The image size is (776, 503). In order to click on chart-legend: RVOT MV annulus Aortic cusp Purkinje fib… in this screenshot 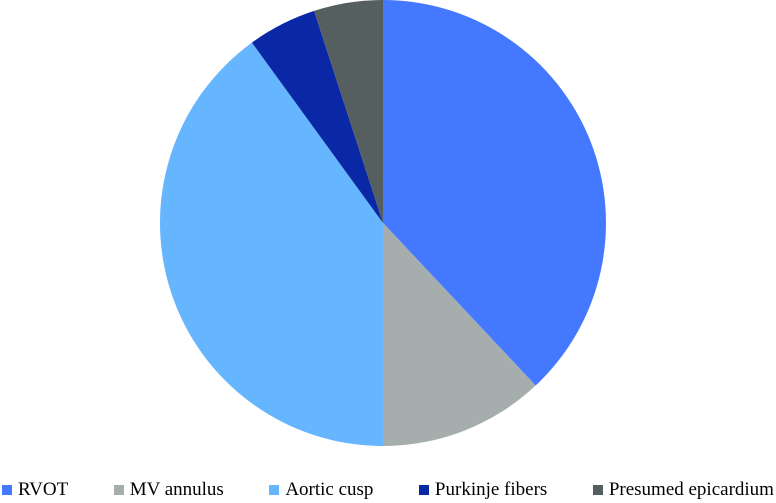, I will do `click(388, 489)`.